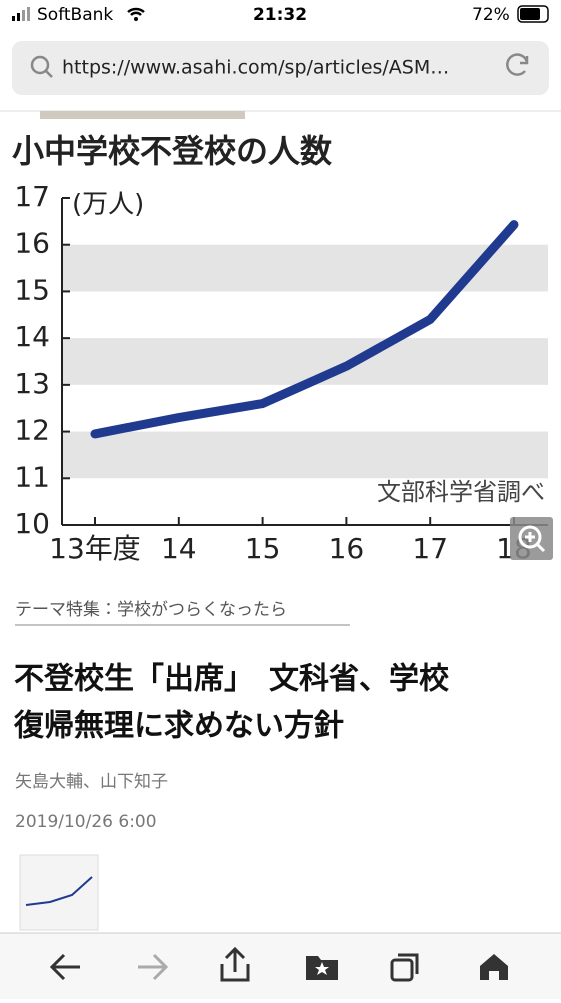  I want to click on battery-percent: 72%, so click(491, 15).